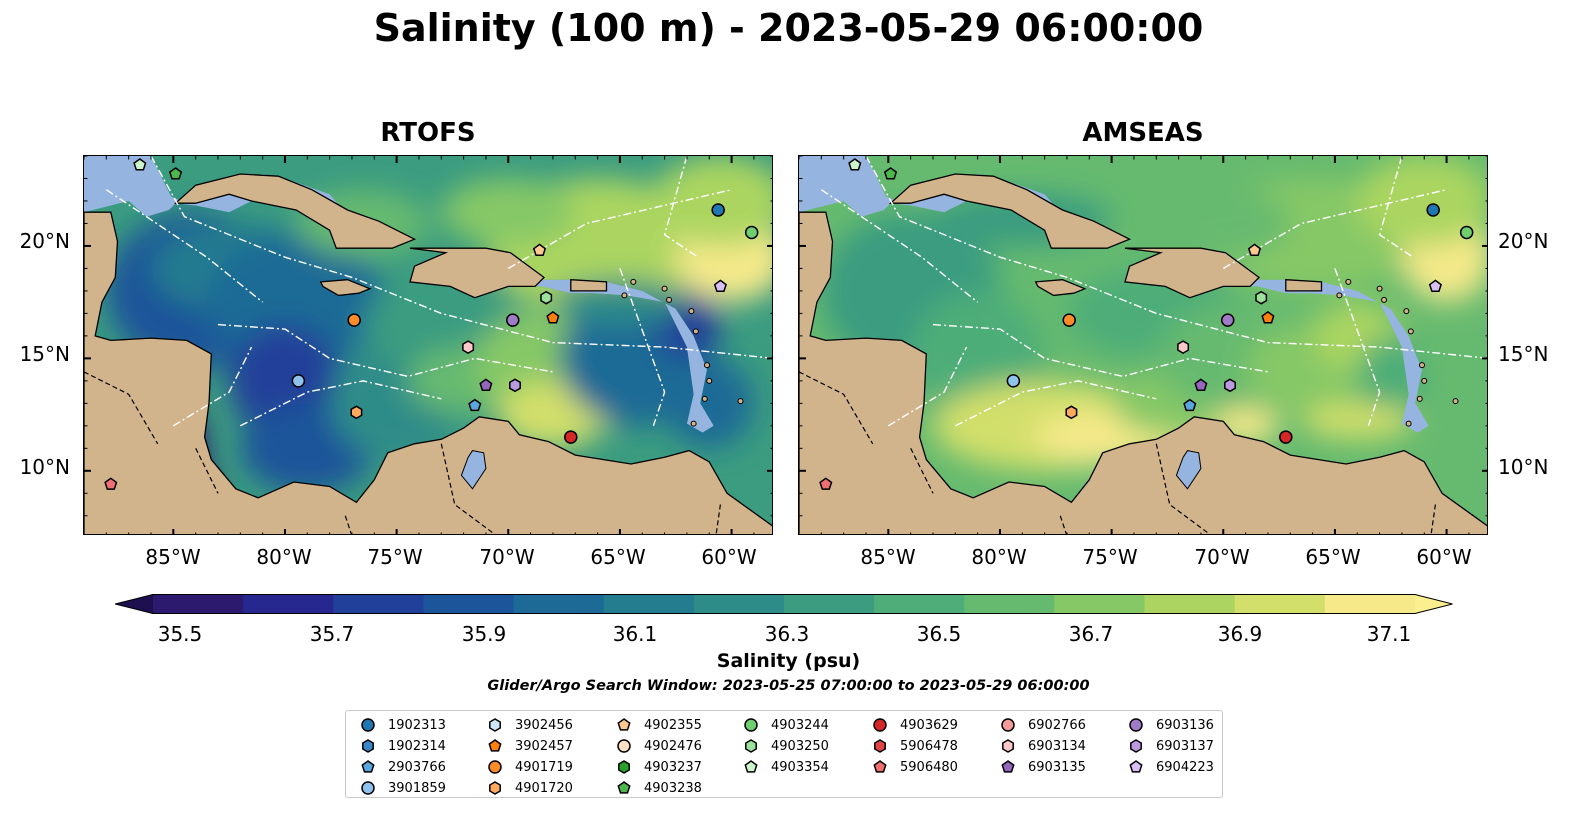 The image size is (1577, 827). I want to click on cuba, so click(295, 211).